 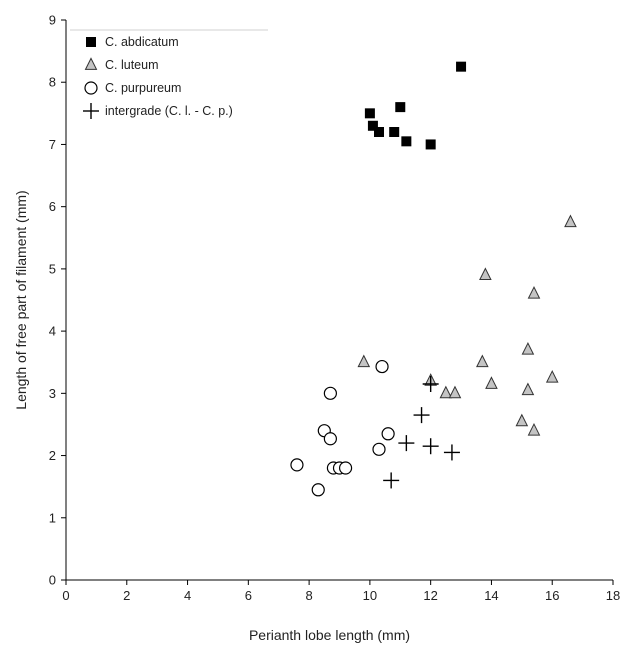 What do you see at coordinates (430, 595) in the screenshot?
I see `x-tick-label: 12` at bounding box center [430, 595].